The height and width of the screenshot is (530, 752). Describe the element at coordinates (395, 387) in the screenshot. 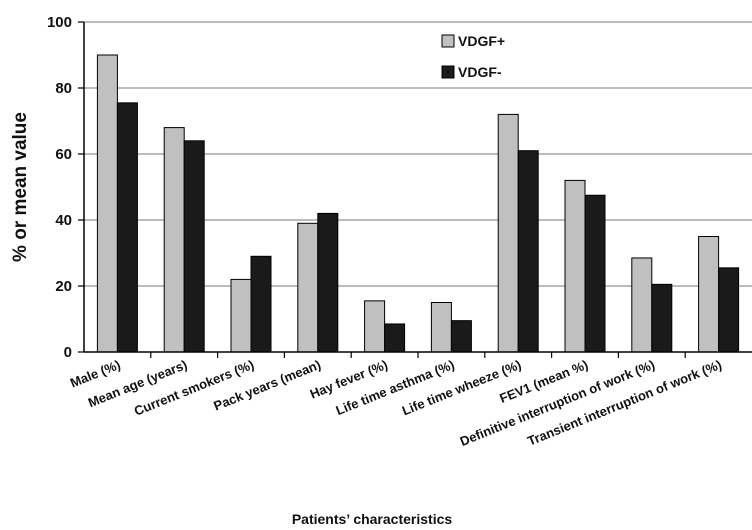

I see `x-tick-label: Life time asthma (%)` at that location.